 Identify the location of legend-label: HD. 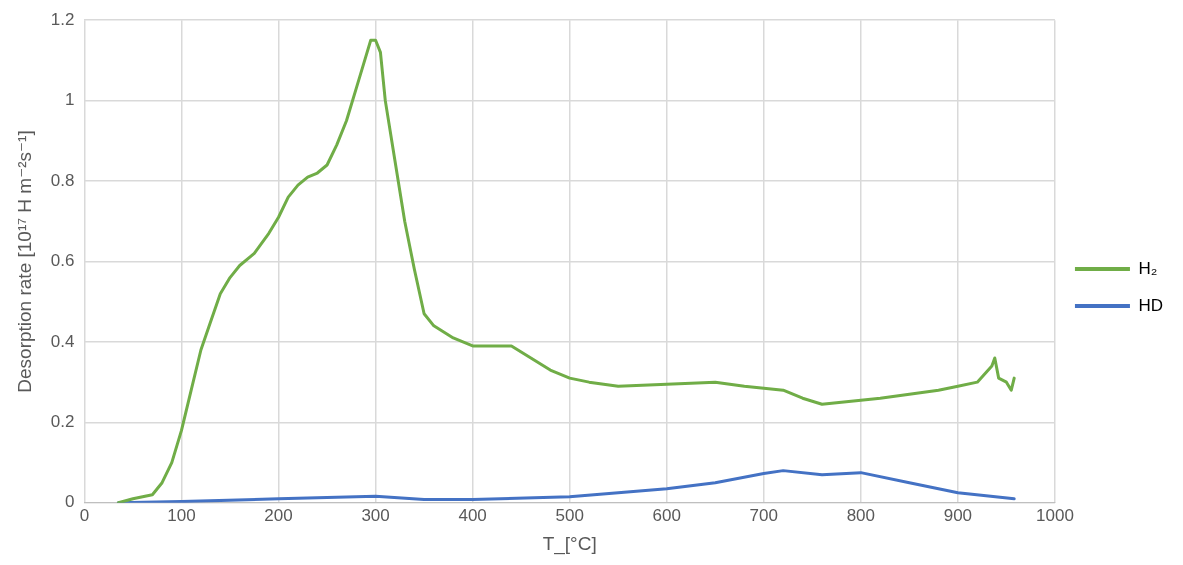
(1151, 305).